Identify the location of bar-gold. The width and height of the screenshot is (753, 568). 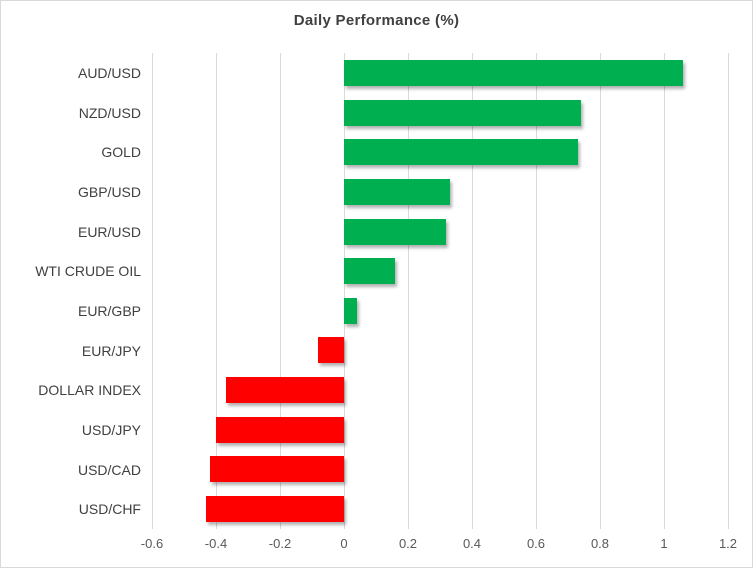
(461, 152).